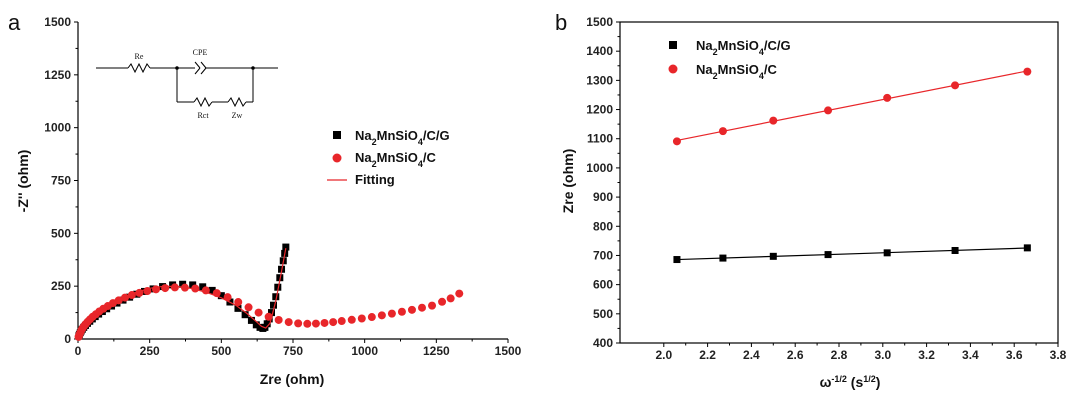  Describe the element at coordinates (61, 233) in the screenshot. I see `y-tick-label: 500` at that location.